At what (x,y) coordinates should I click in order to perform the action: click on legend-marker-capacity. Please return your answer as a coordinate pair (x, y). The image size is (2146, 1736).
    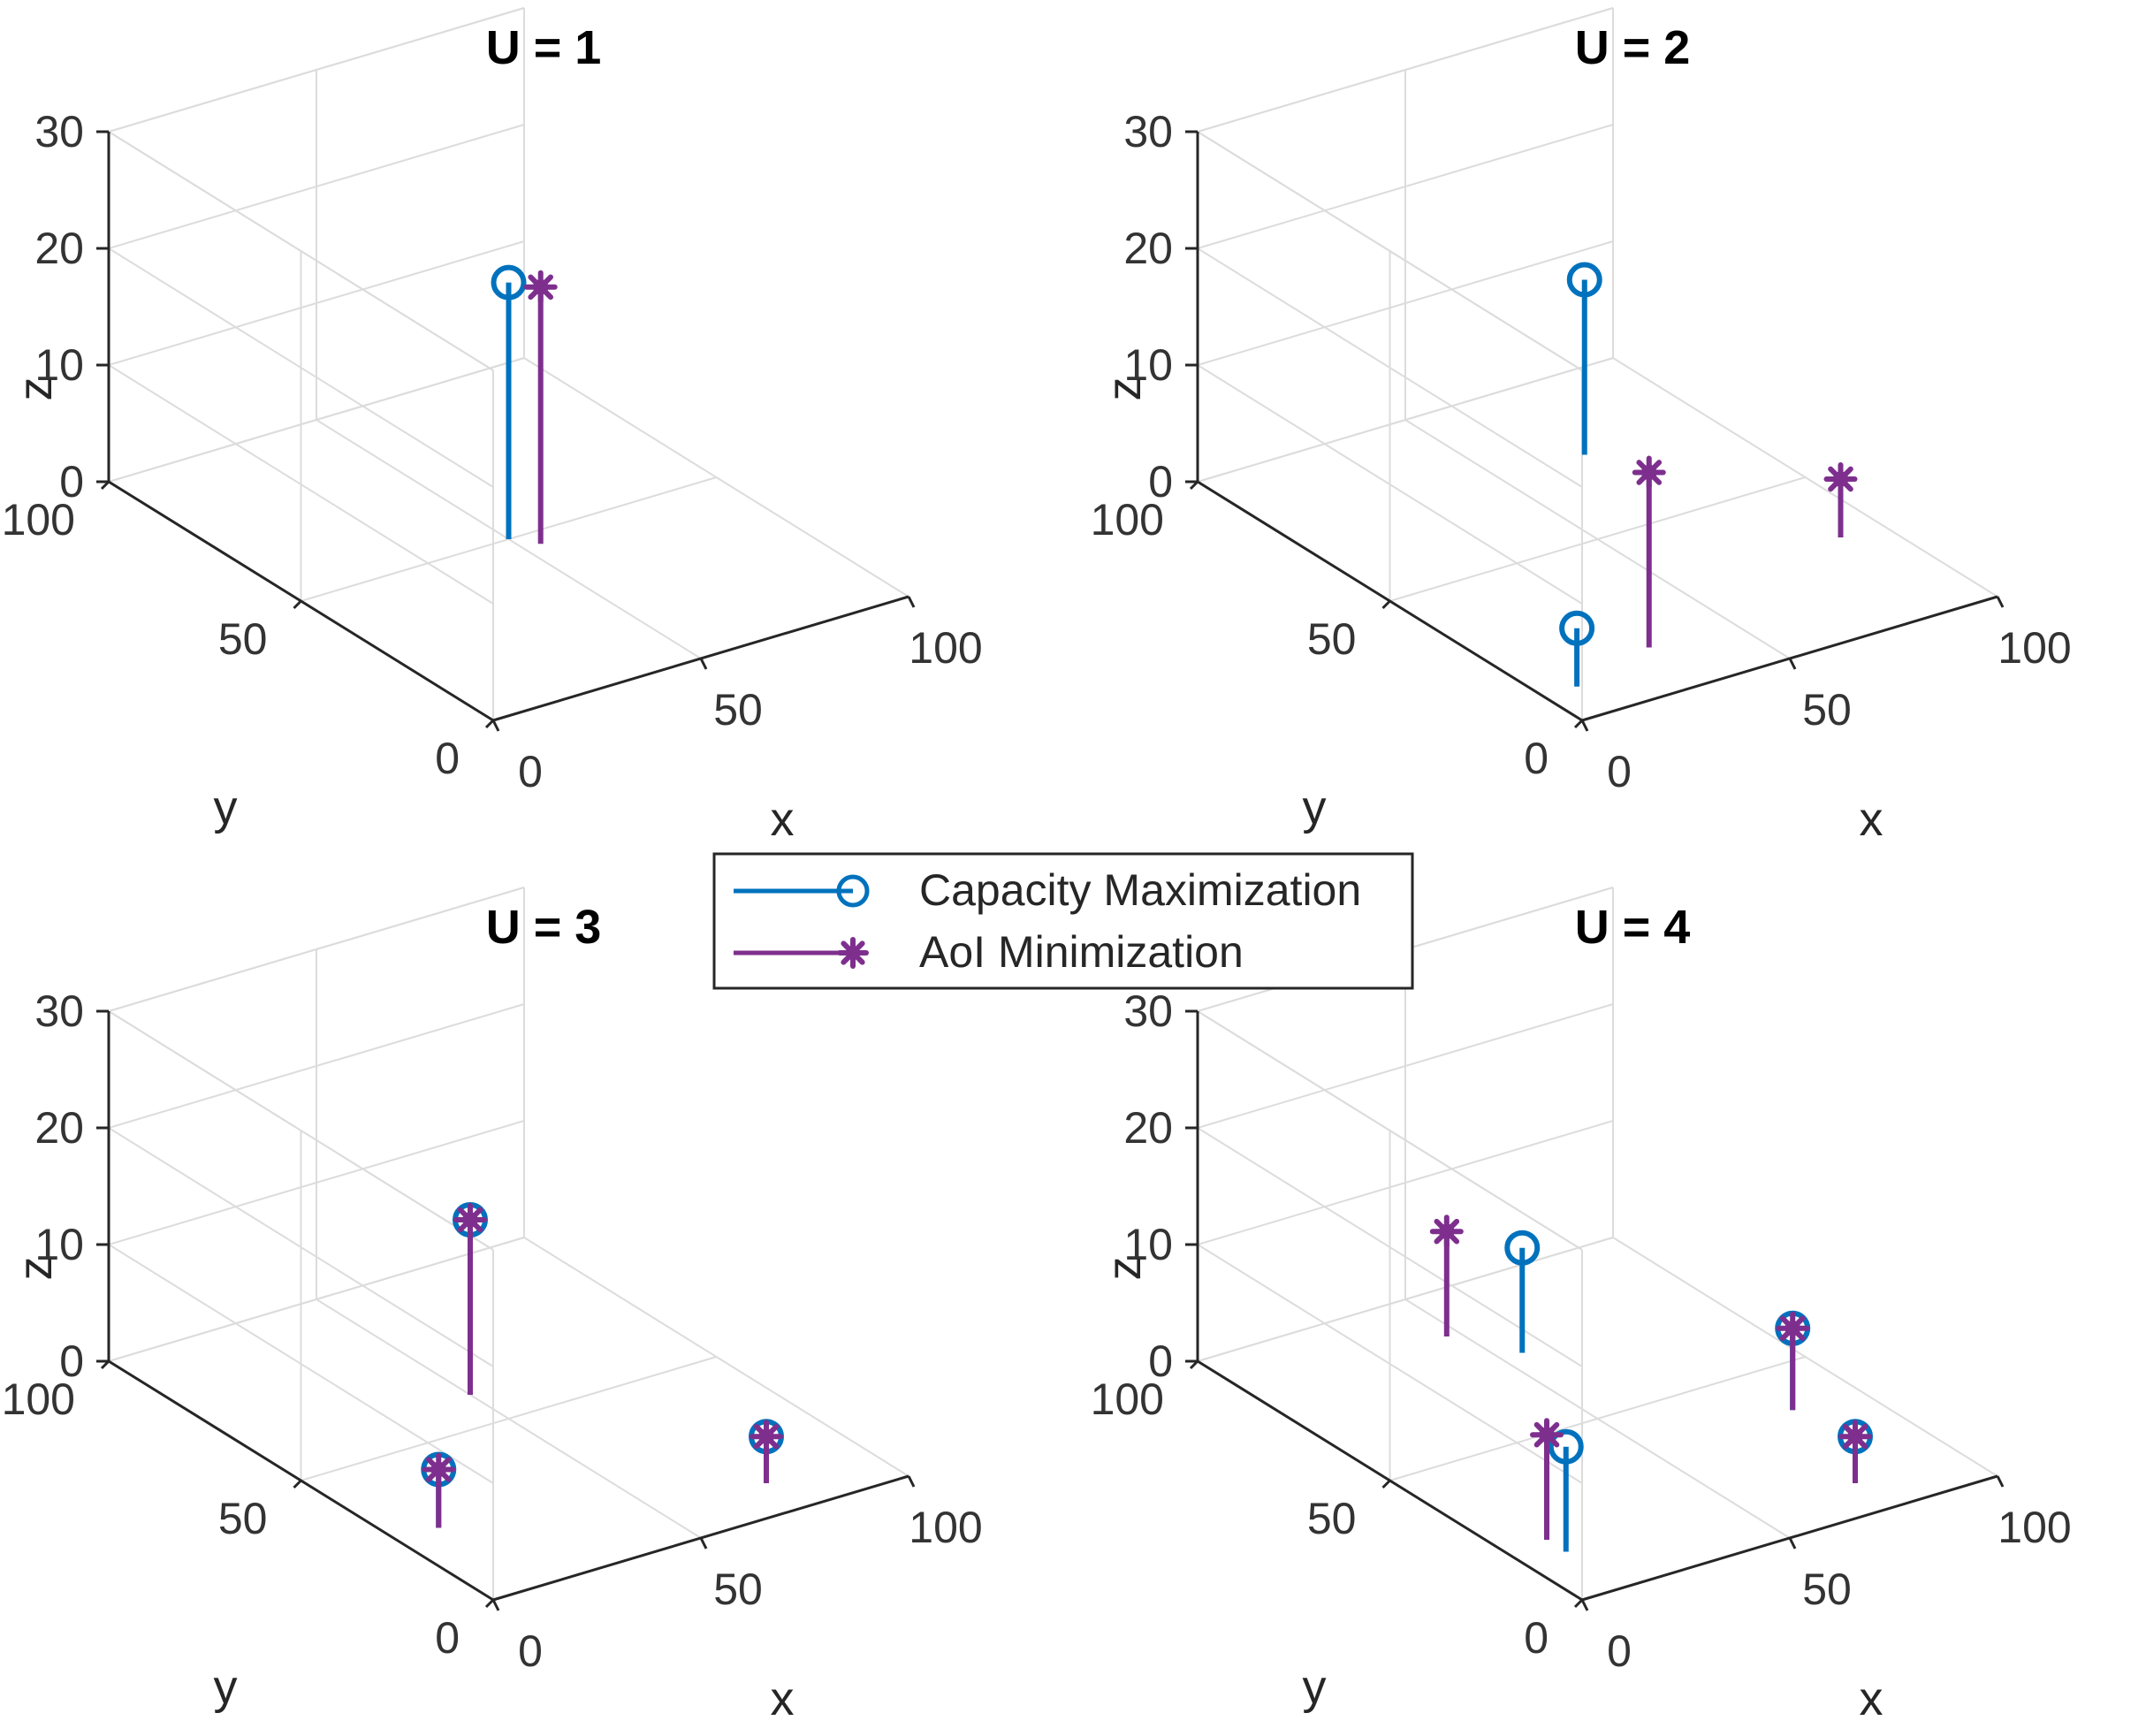
    Looking at the image, I should click on (853, 891).